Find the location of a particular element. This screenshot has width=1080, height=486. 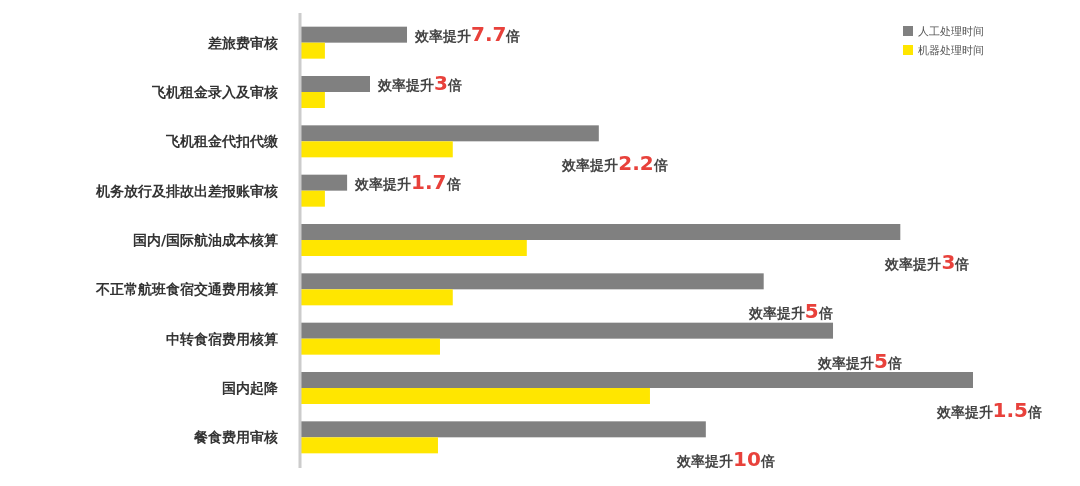

y-tick-label: 差旅费审核 is located at coordinates (242, 42).